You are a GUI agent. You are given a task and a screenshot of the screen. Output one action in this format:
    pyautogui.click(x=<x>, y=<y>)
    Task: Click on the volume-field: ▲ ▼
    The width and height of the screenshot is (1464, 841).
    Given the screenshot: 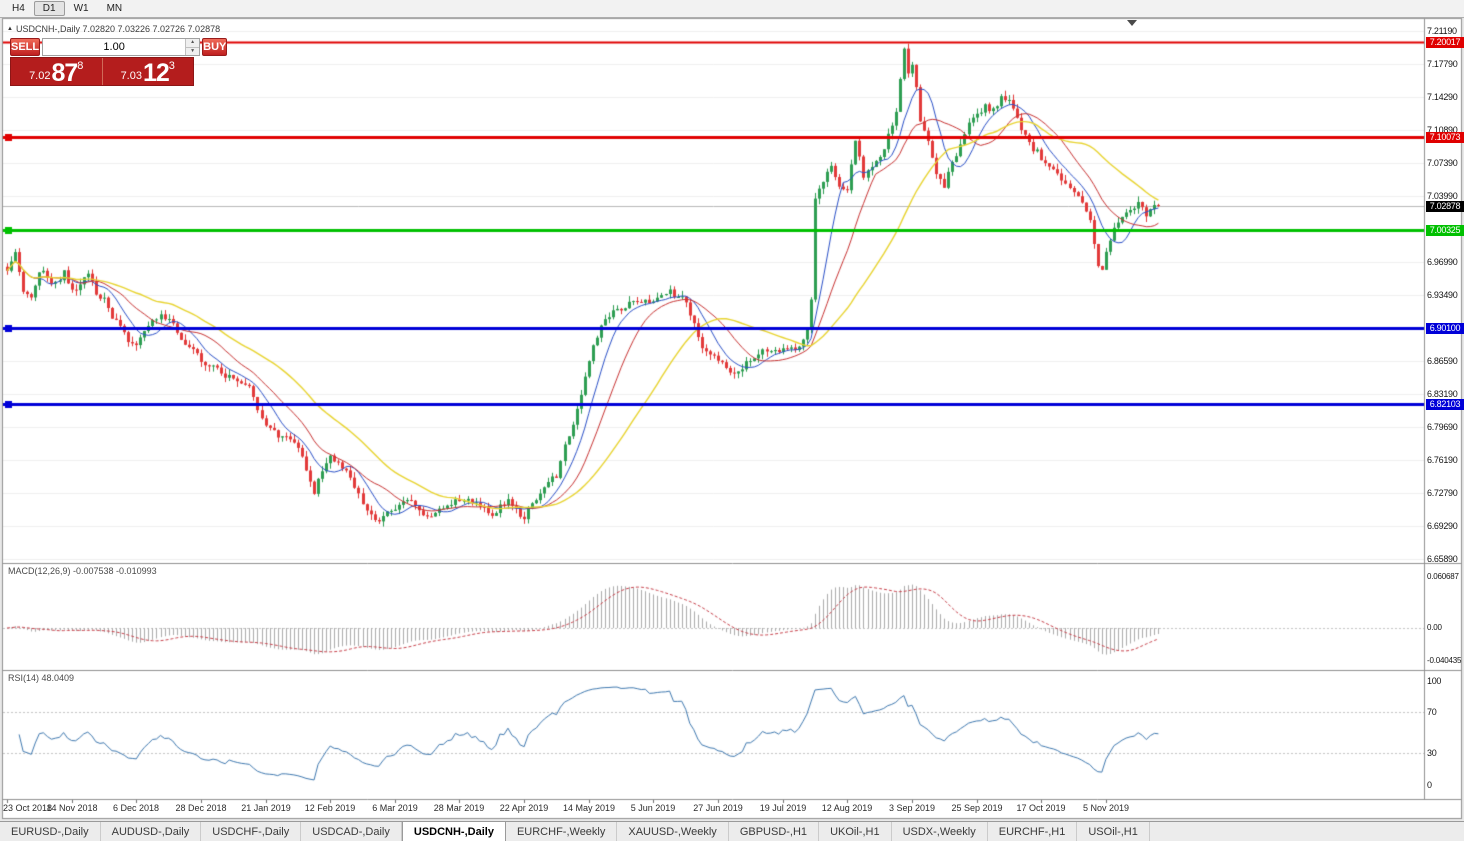 What is the action you would take?
    pyautogui.click(x=121, y=47)
    